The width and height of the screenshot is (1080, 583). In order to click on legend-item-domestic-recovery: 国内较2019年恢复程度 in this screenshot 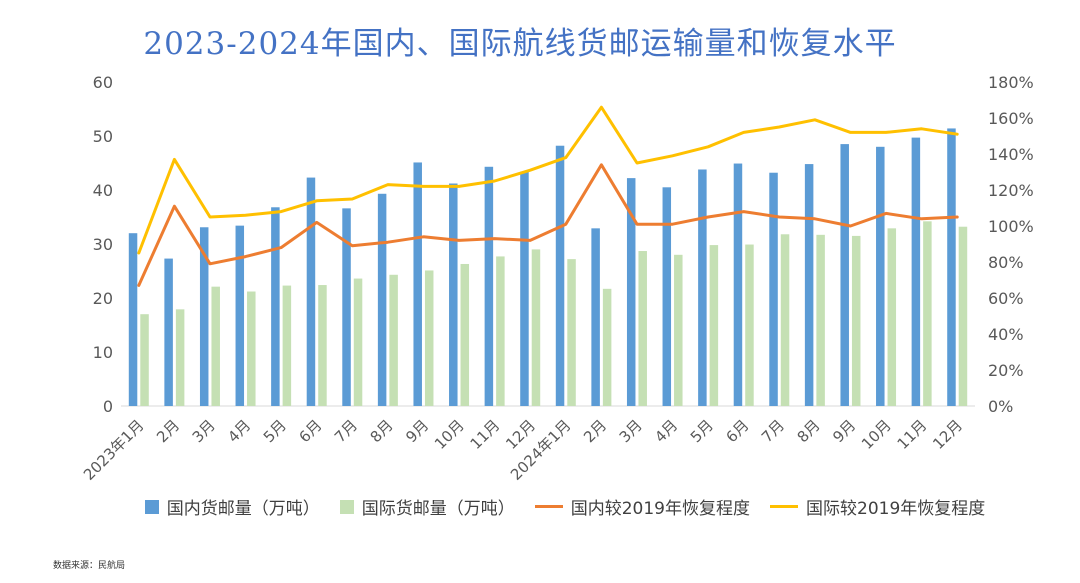, I will do `click(642, 506)`.